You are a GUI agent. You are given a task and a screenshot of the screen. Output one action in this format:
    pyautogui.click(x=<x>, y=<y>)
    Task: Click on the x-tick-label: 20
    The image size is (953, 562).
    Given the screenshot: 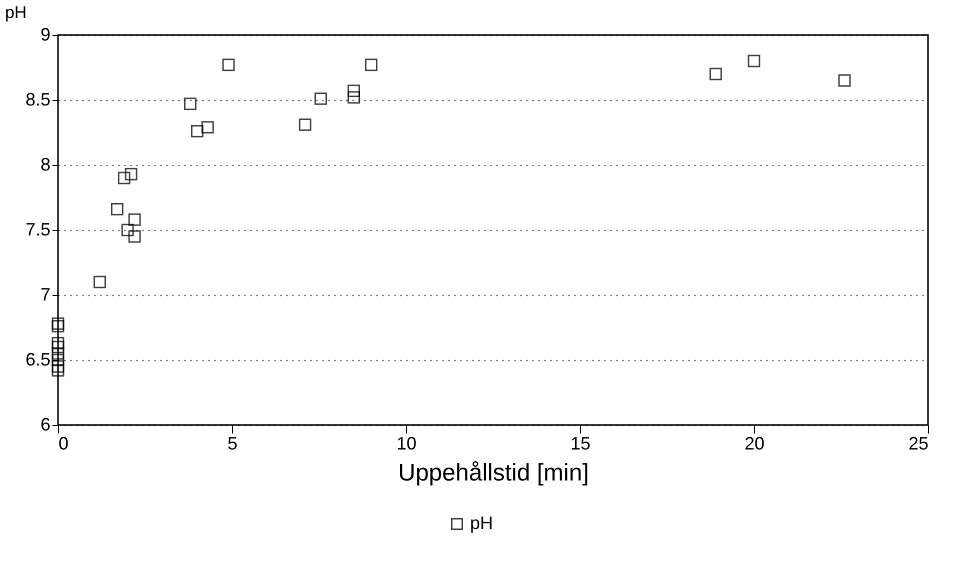 What is the action you would take?
    pyautogui.click(x=754, y=444)
    